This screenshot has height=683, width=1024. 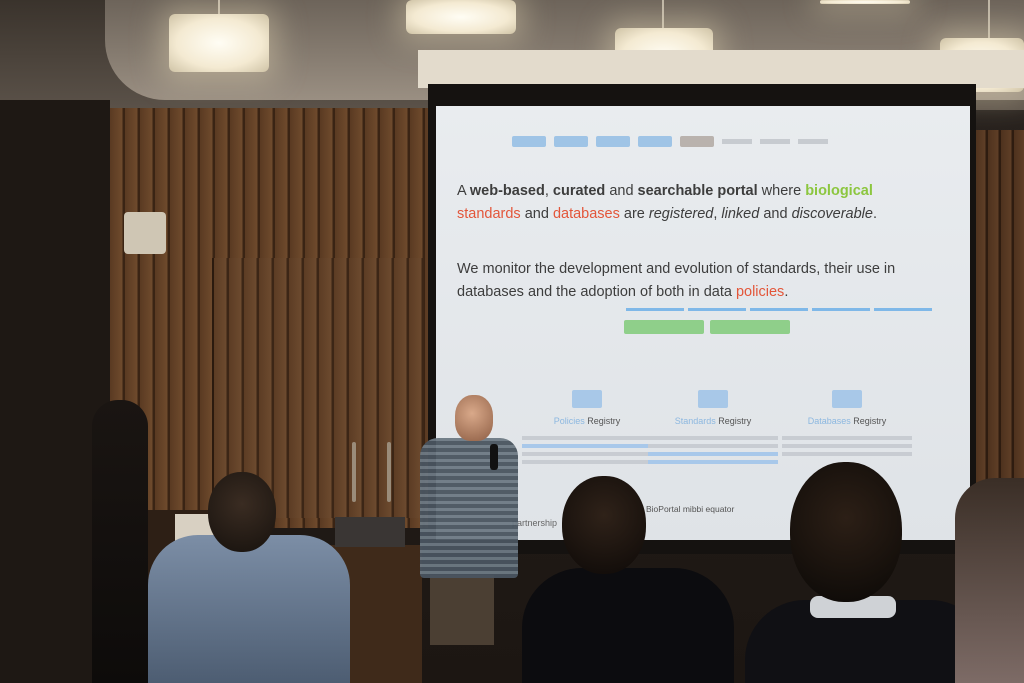 What do you see at coordinates (713, 399) in the screenshot?
I see `standards-icon` at bounding box center [713, 399].